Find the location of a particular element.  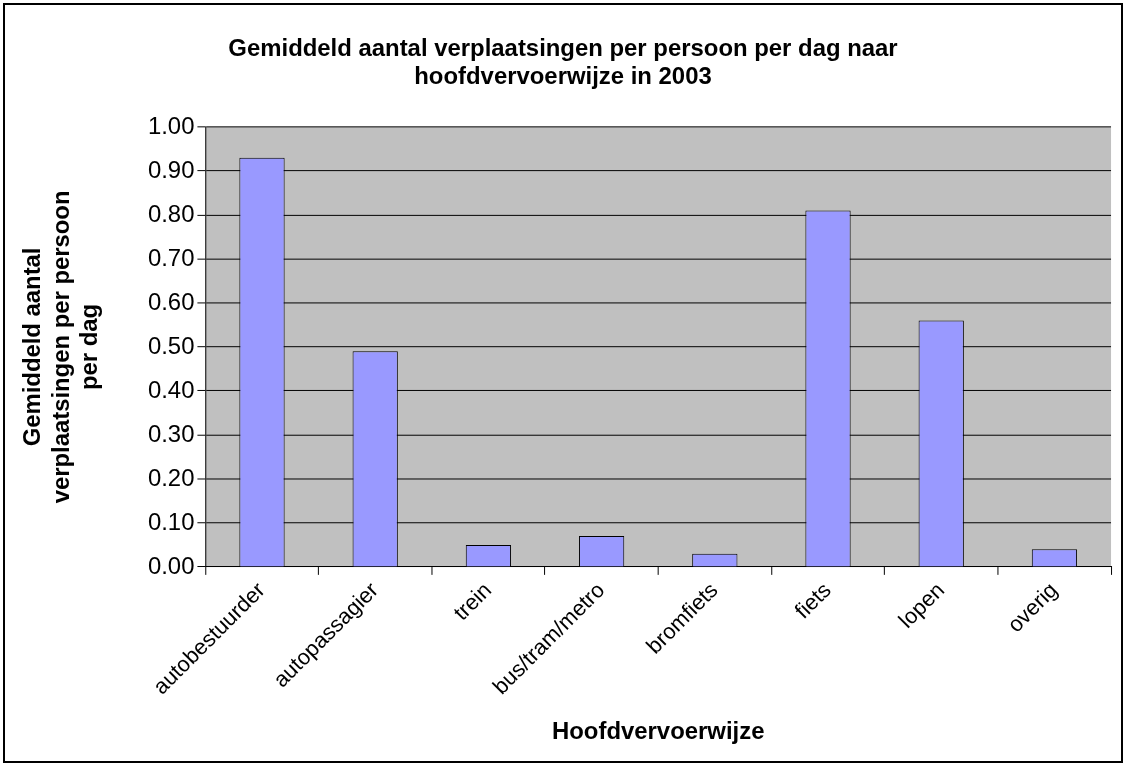

chart-title: Gemiddeld aantal verplaatsingen per persoon per dag naar hoofdvervoerwijze in 2003 is located at coordinates (563, 61).